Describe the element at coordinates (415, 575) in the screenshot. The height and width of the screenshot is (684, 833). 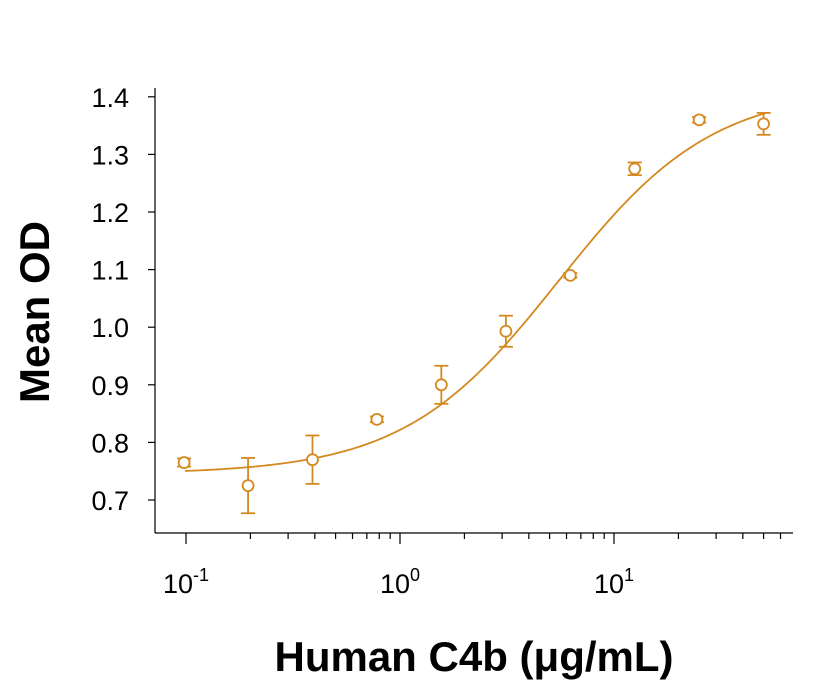
I see `x-tick-exponent: 0` at that location.